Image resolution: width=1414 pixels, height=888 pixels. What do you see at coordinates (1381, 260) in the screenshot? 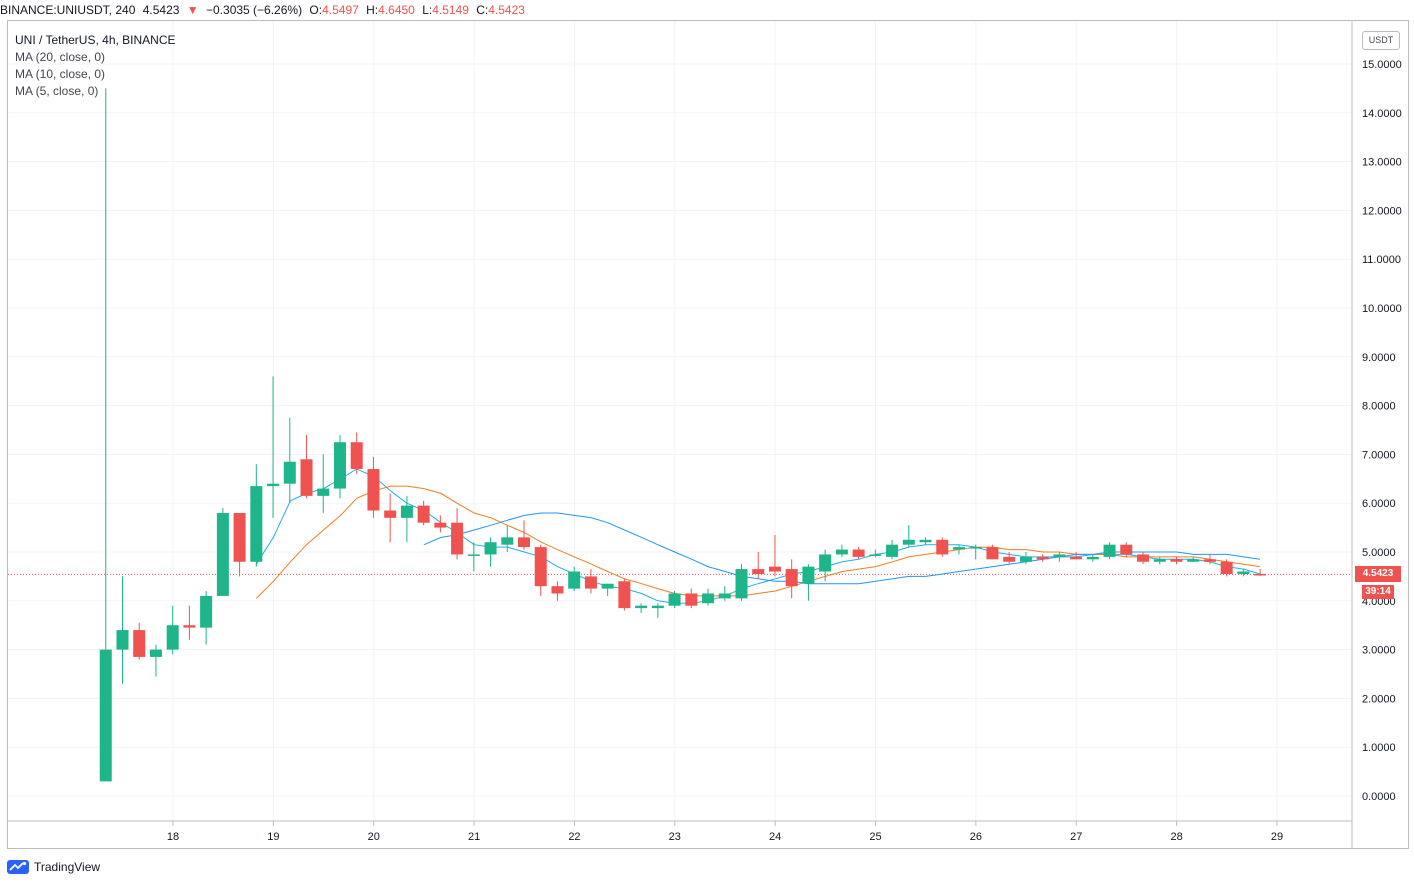
I see `price-tick-label: 11.0000` at bounding box center [1381, 260].